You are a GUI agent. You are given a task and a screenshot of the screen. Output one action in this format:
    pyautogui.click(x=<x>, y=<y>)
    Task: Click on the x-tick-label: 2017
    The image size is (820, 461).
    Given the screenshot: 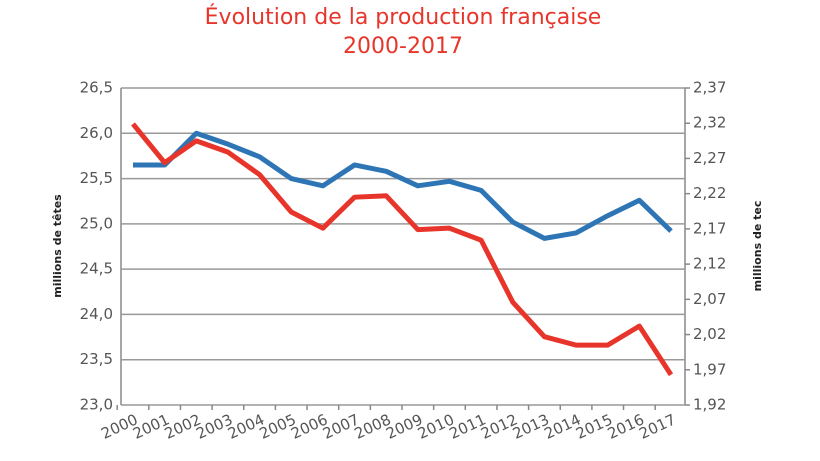 What is the action you would take?
    pyautogui.click(x=657, y=426)
    